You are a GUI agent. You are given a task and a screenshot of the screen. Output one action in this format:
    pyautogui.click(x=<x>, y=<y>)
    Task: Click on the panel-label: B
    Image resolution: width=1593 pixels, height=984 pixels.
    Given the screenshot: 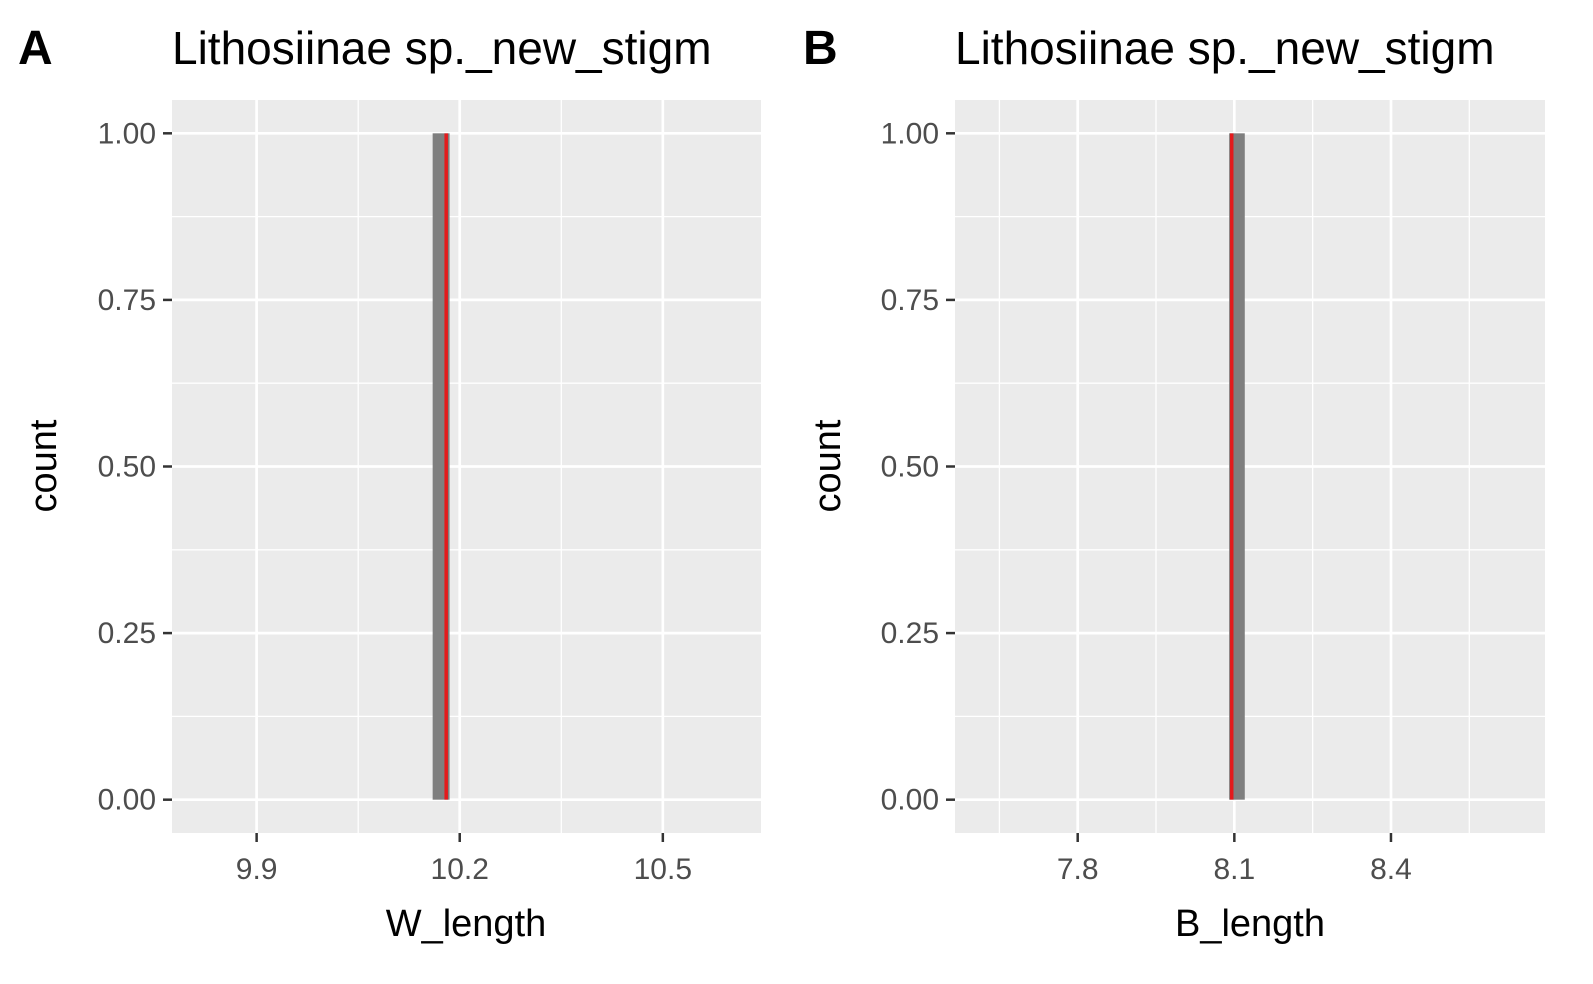 What is the action you would take?
    pyautogui.click(x=820, y=48)
    